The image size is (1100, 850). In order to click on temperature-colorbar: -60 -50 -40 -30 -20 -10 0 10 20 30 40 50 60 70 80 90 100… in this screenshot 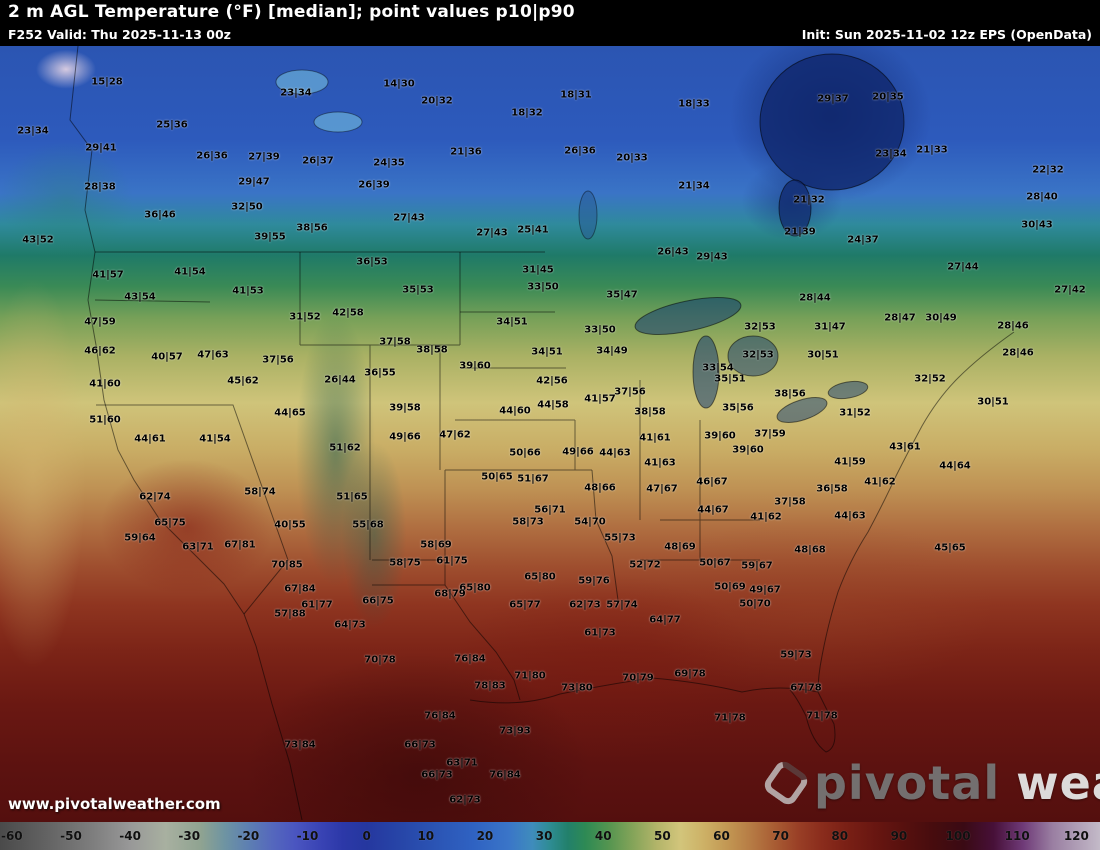, I will do `click(550, 836)`.